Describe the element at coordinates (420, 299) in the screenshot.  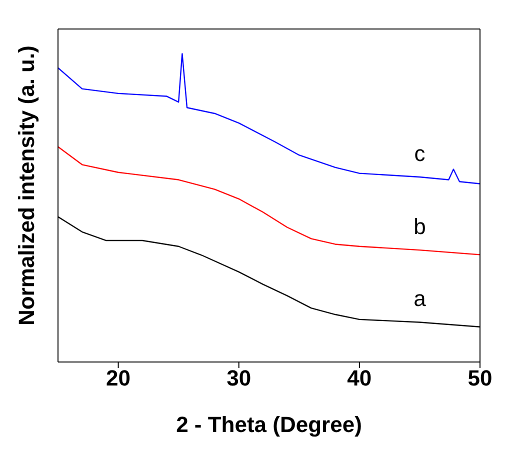
I see `series-label: a` at that location.